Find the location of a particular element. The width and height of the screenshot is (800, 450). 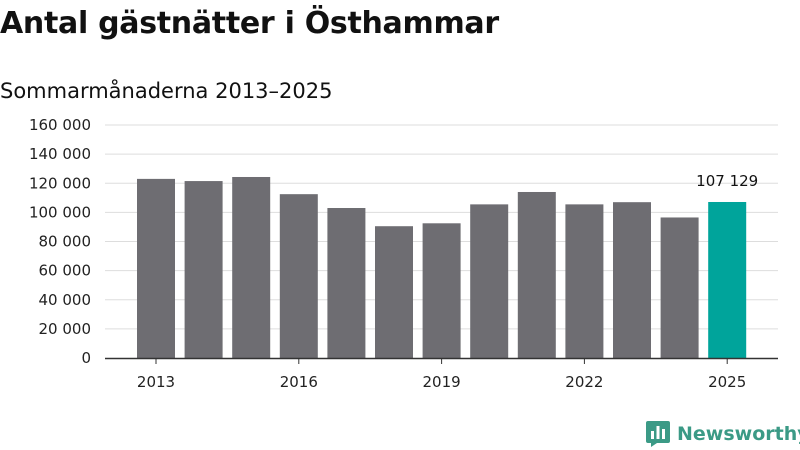

x-tick-label: 2025 is located at coordinates (727, 382).